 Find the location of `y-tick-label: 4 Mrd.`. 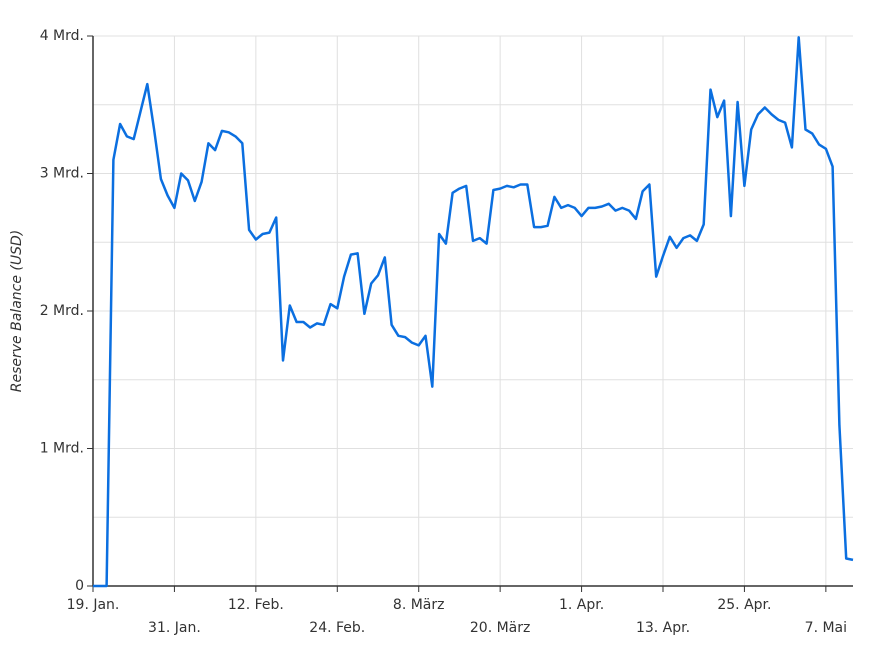

y-tick-label: 4 Mrd. is located at coordinates (62, 36).